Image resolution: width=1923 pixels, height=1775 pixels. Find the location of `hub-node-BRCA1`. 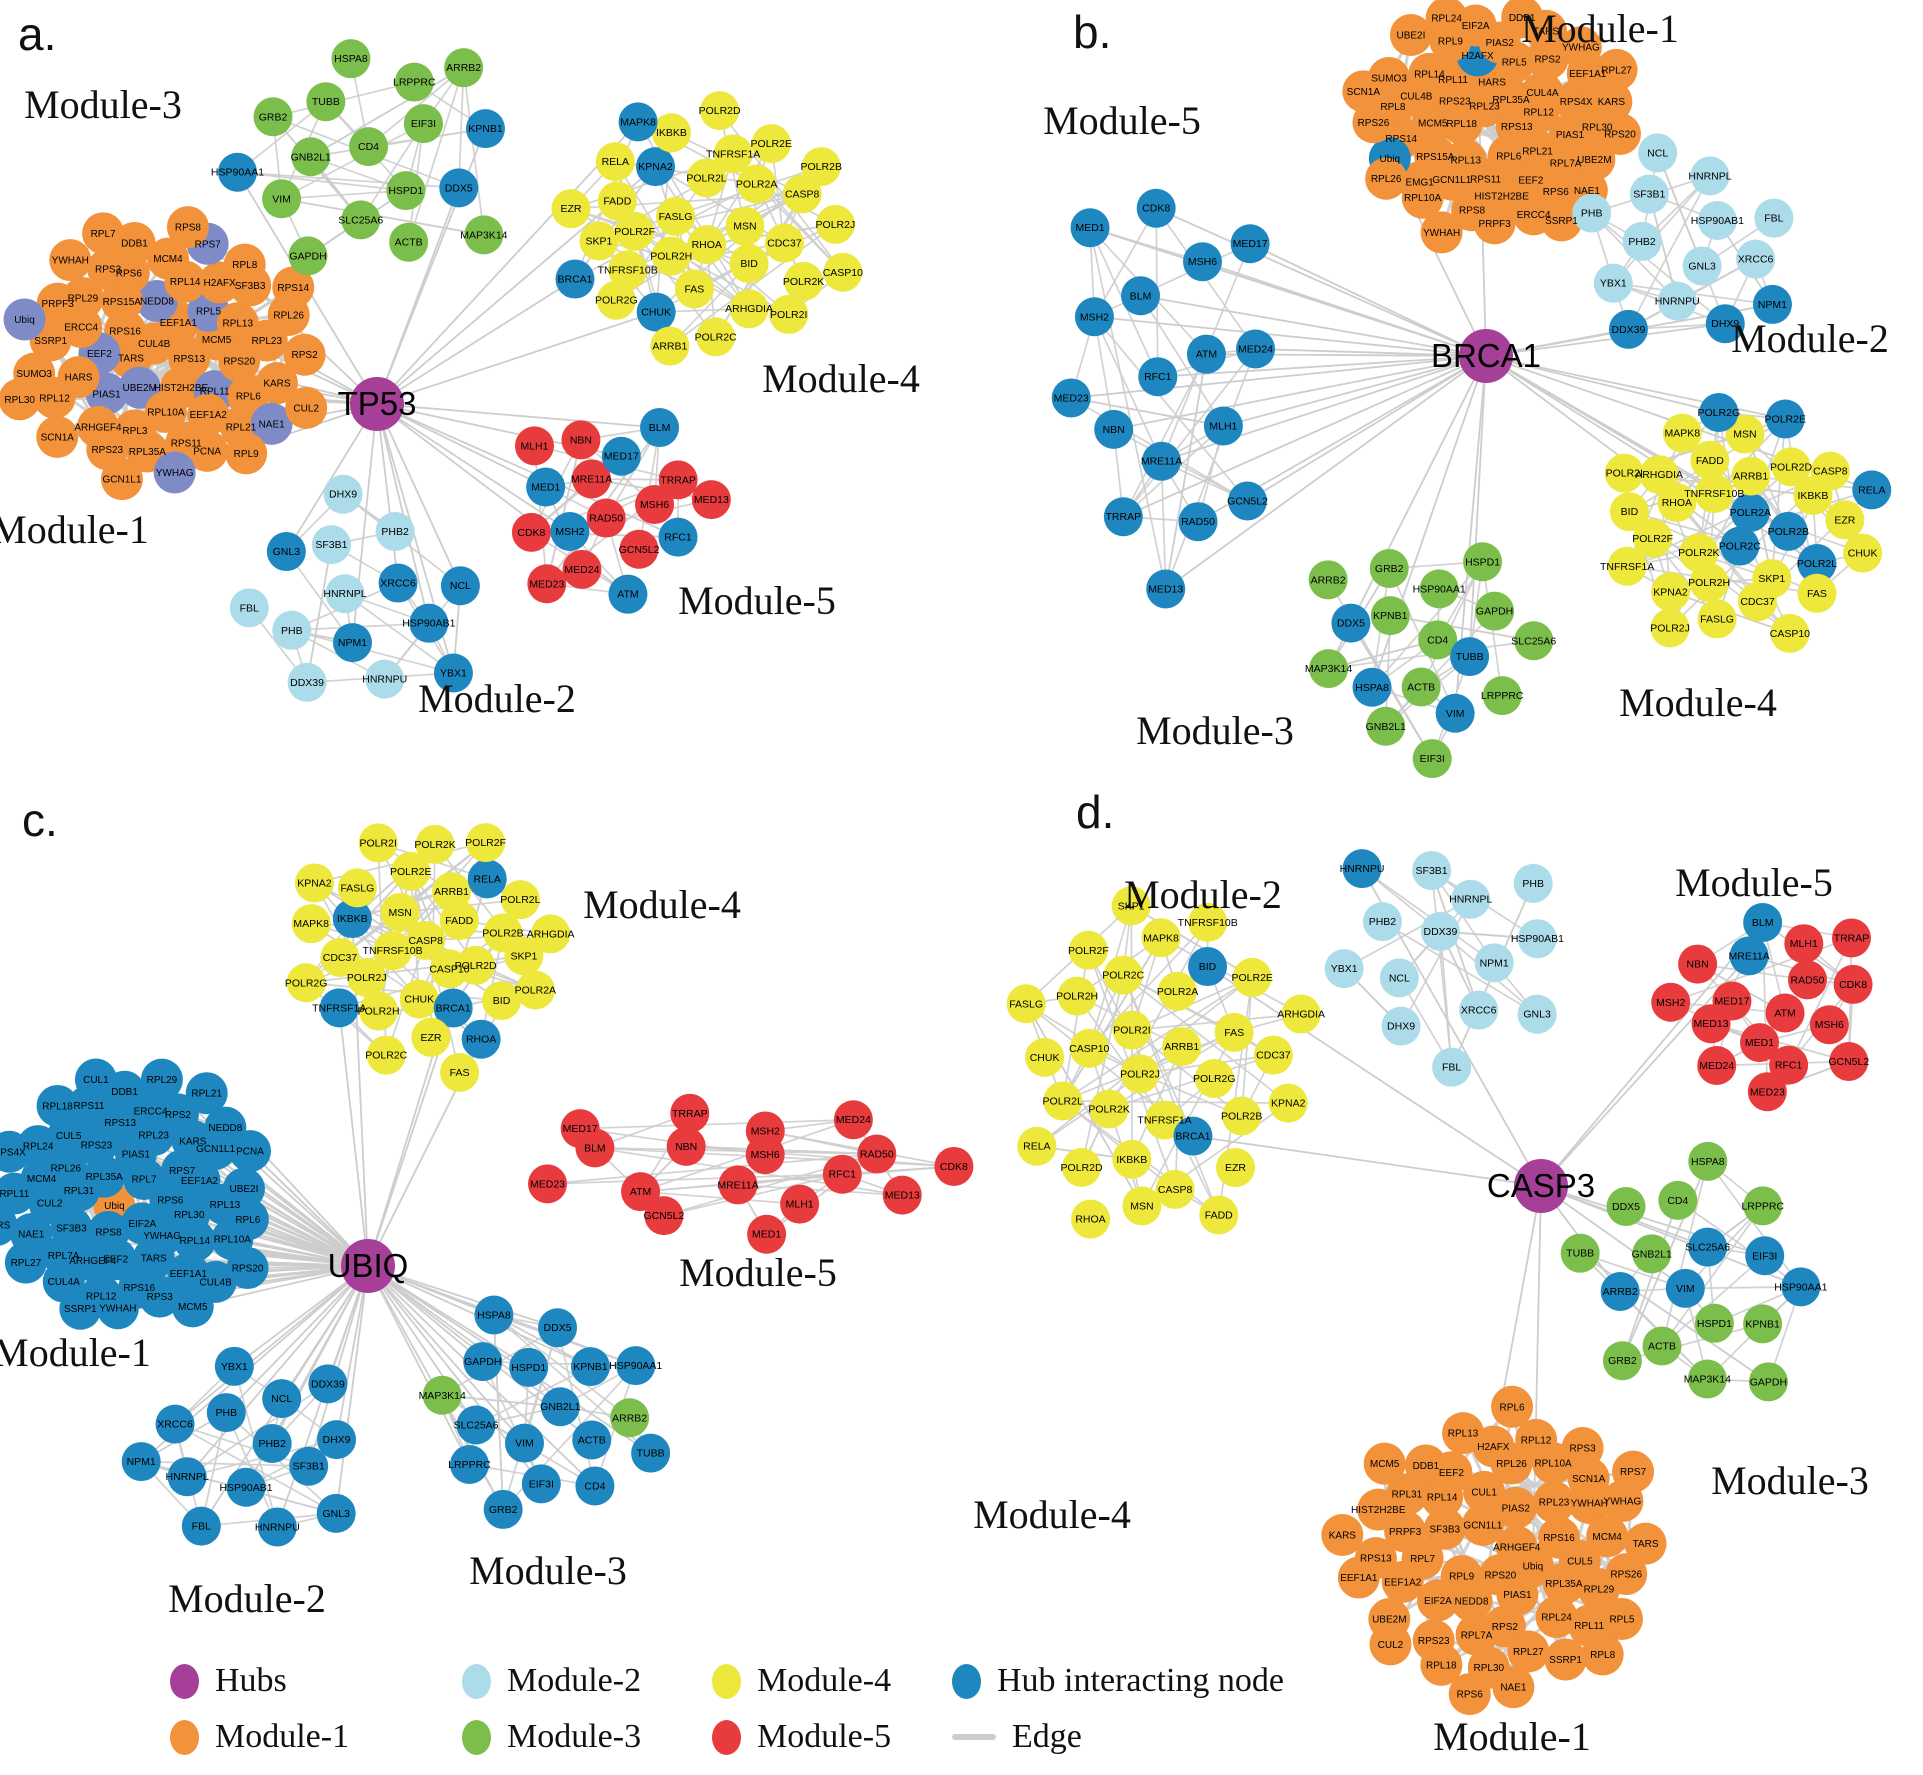

hub-node-BRCA1 is located at coordinates (1486, 356).